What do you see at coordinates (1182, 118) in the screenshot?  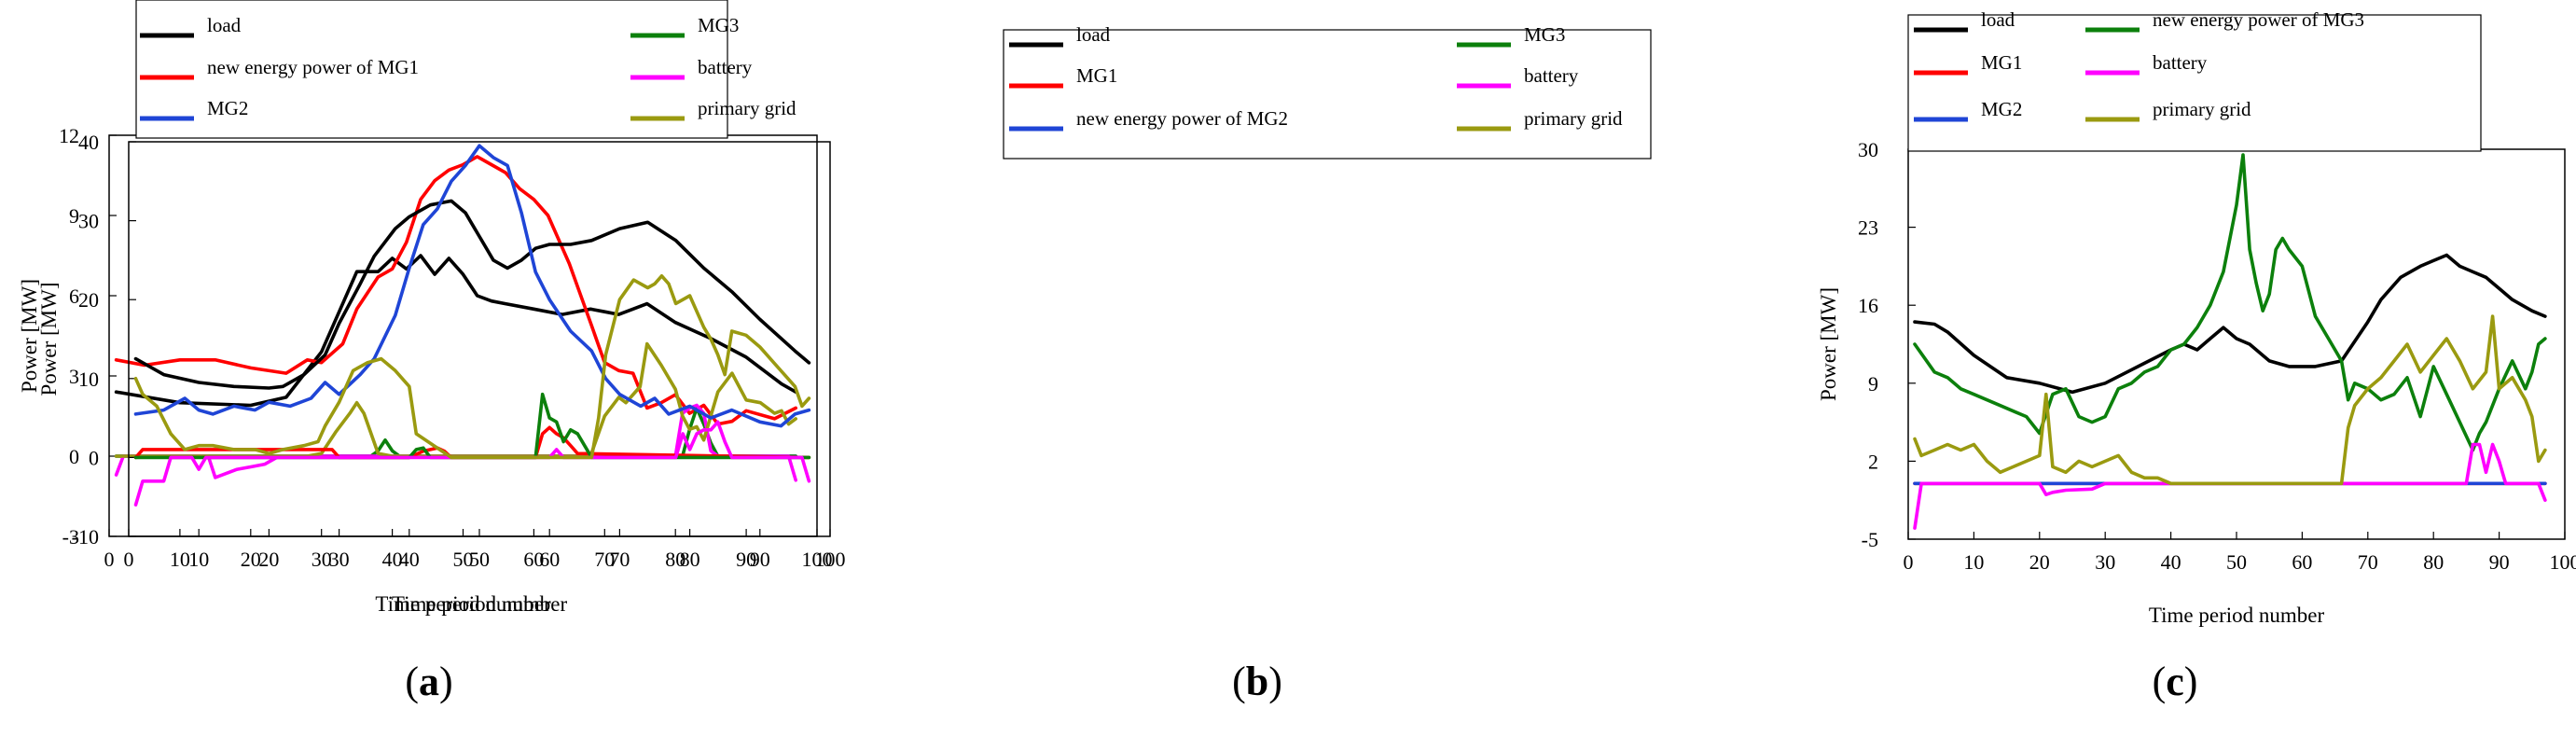 I see `legend-label: new energy power of MG2` at bounding box center [1182, 118].